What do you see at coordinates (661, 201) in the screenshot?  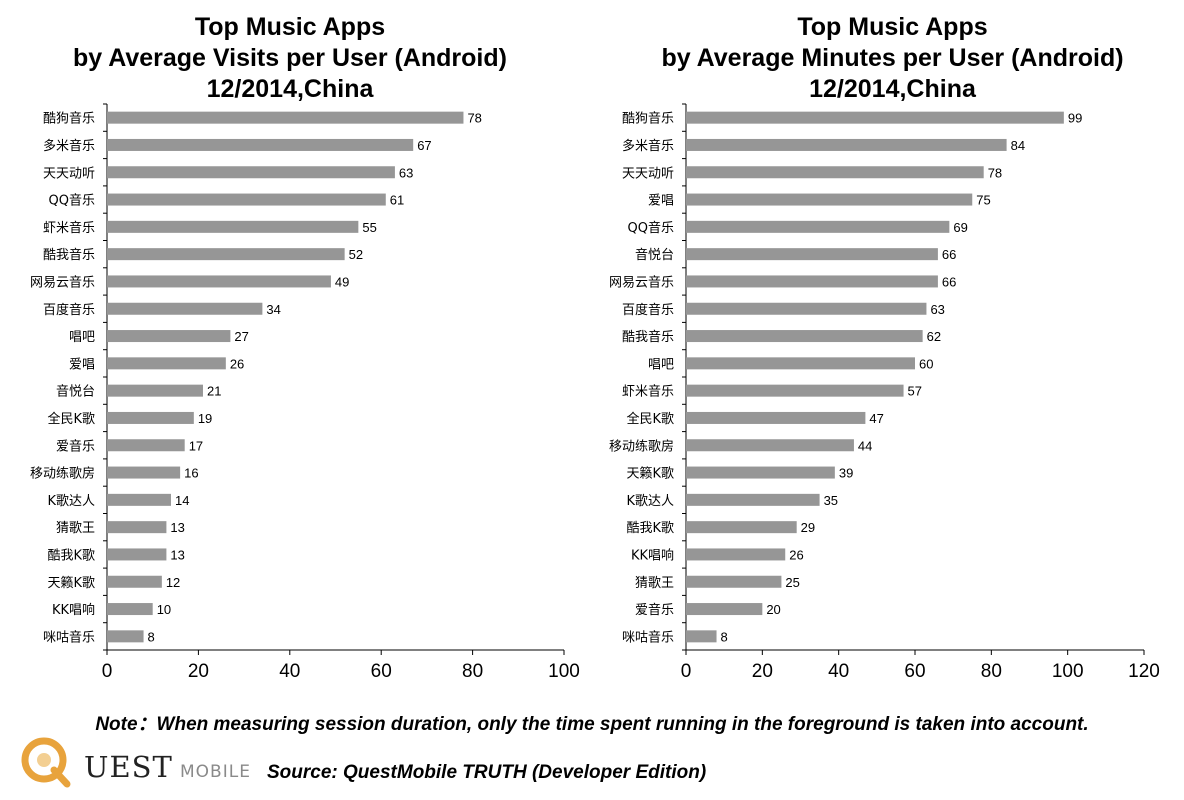 I see `category-label: 爱唱` at bounding box center [661, 201].